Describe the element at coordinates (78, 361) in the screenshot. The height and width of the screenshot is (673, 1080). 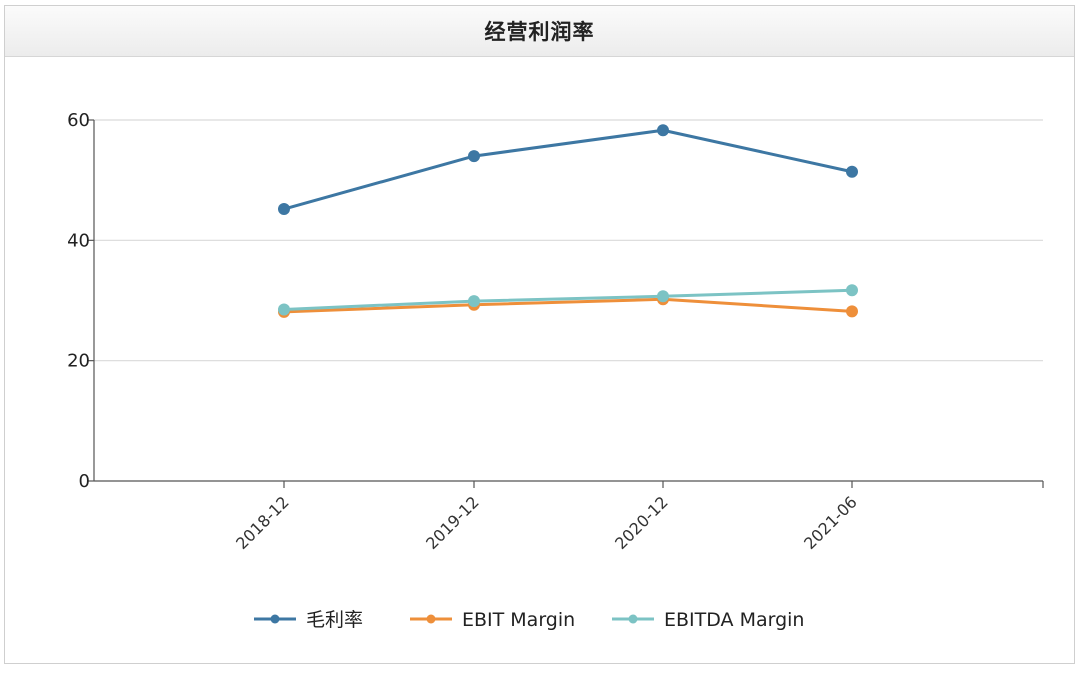
I see `y-tick-label: 20` at that location.